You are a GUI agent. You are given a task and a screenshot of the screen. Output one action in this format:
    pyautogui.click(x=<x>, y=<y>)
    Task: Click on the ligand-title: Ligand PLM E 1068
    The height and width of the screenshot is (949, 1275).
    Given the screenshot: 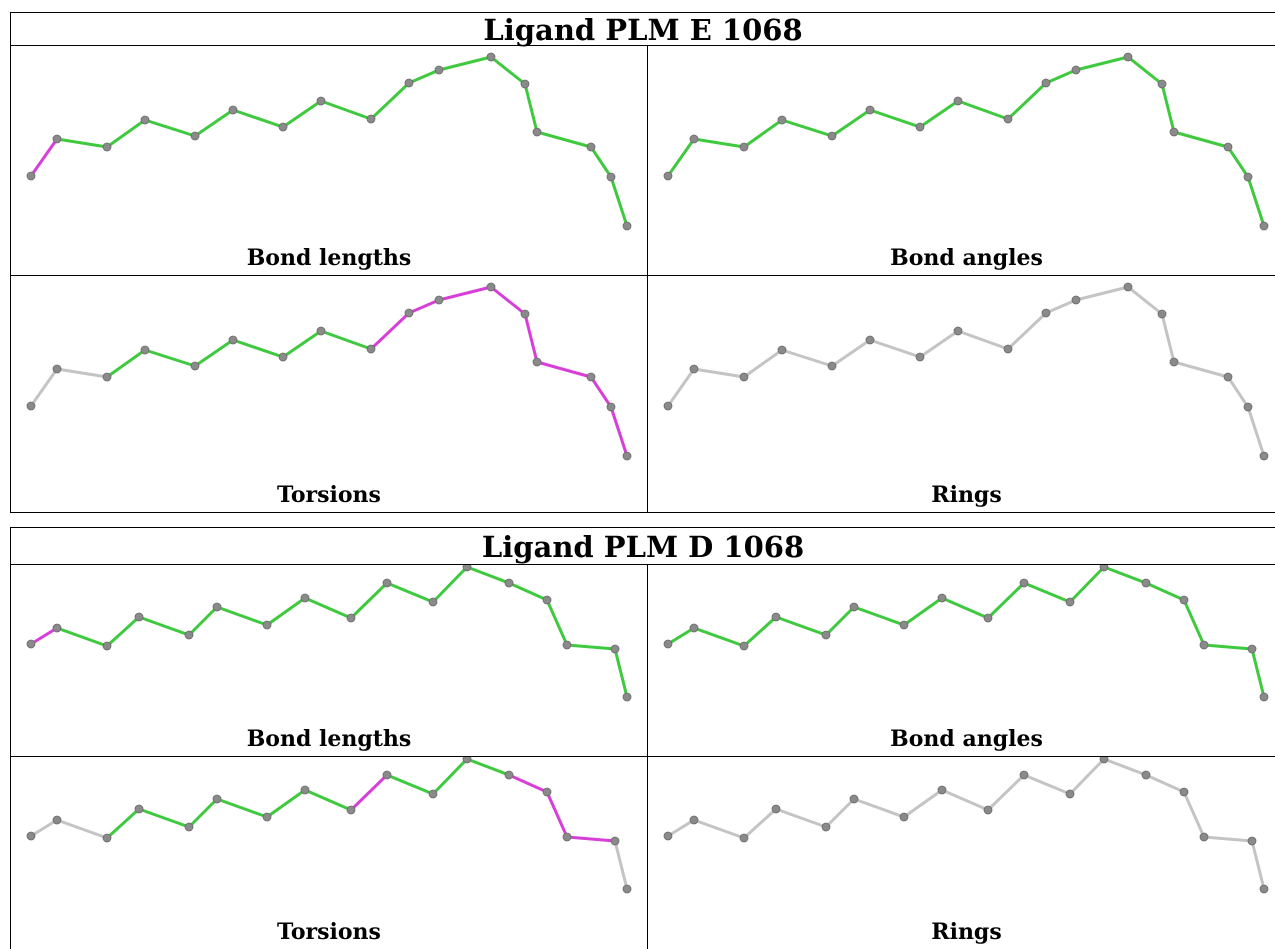 What is the action you would take?
    pyautogui.click(x=642, y=29)
    